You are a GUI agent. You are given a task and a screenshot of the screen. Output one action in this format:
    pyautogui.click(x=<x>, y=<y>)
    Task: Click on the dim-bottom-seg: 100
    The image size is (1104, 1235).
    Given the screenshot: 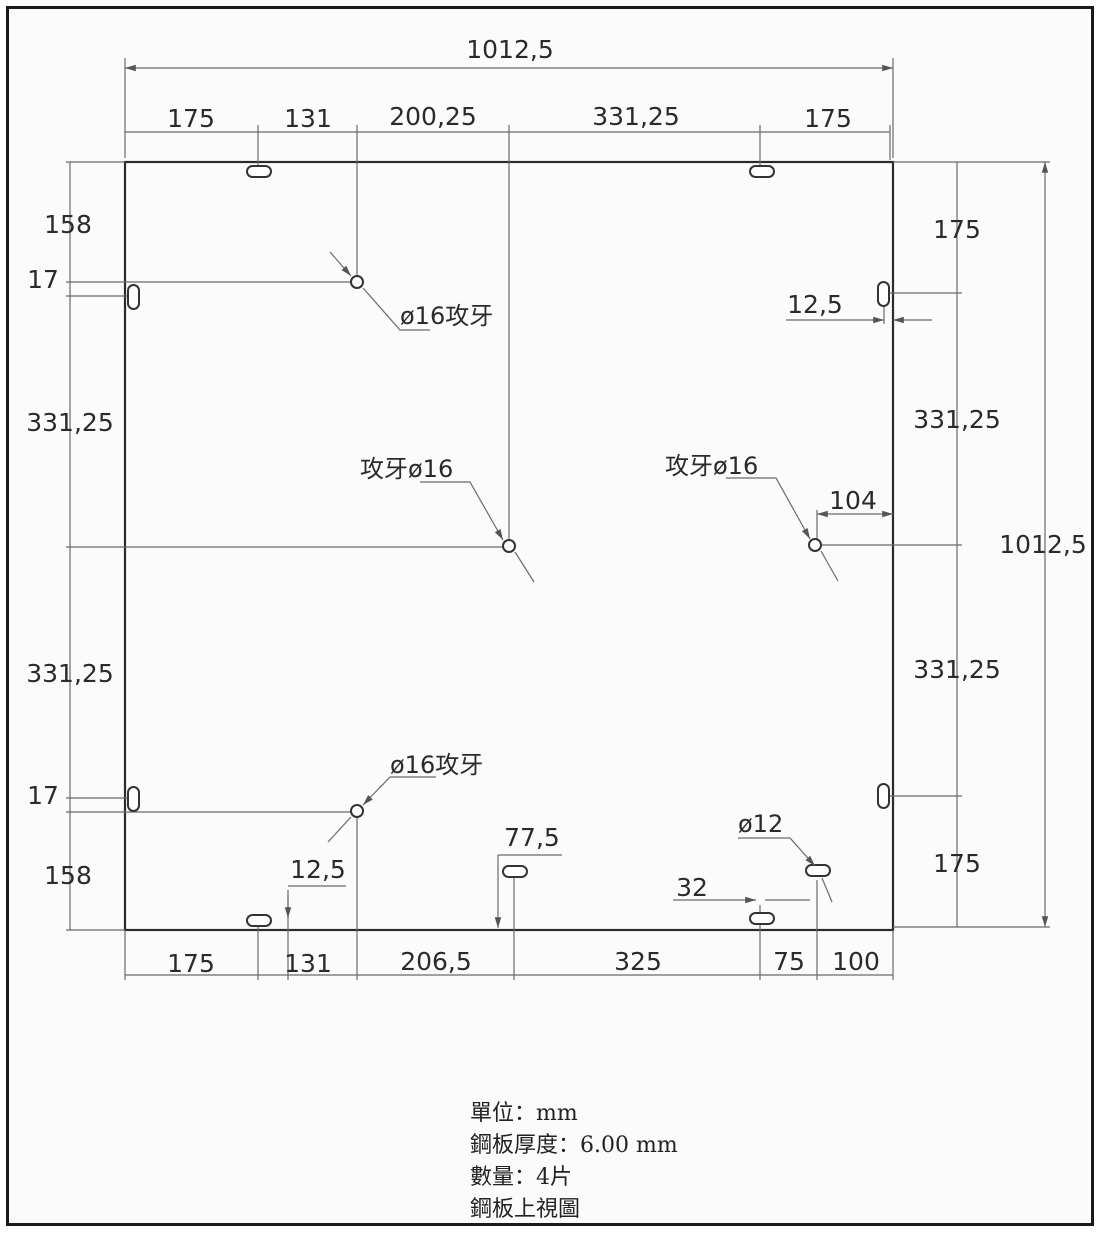 What is the action you would take?
    pyautogui.click(x=856, y=961)
    